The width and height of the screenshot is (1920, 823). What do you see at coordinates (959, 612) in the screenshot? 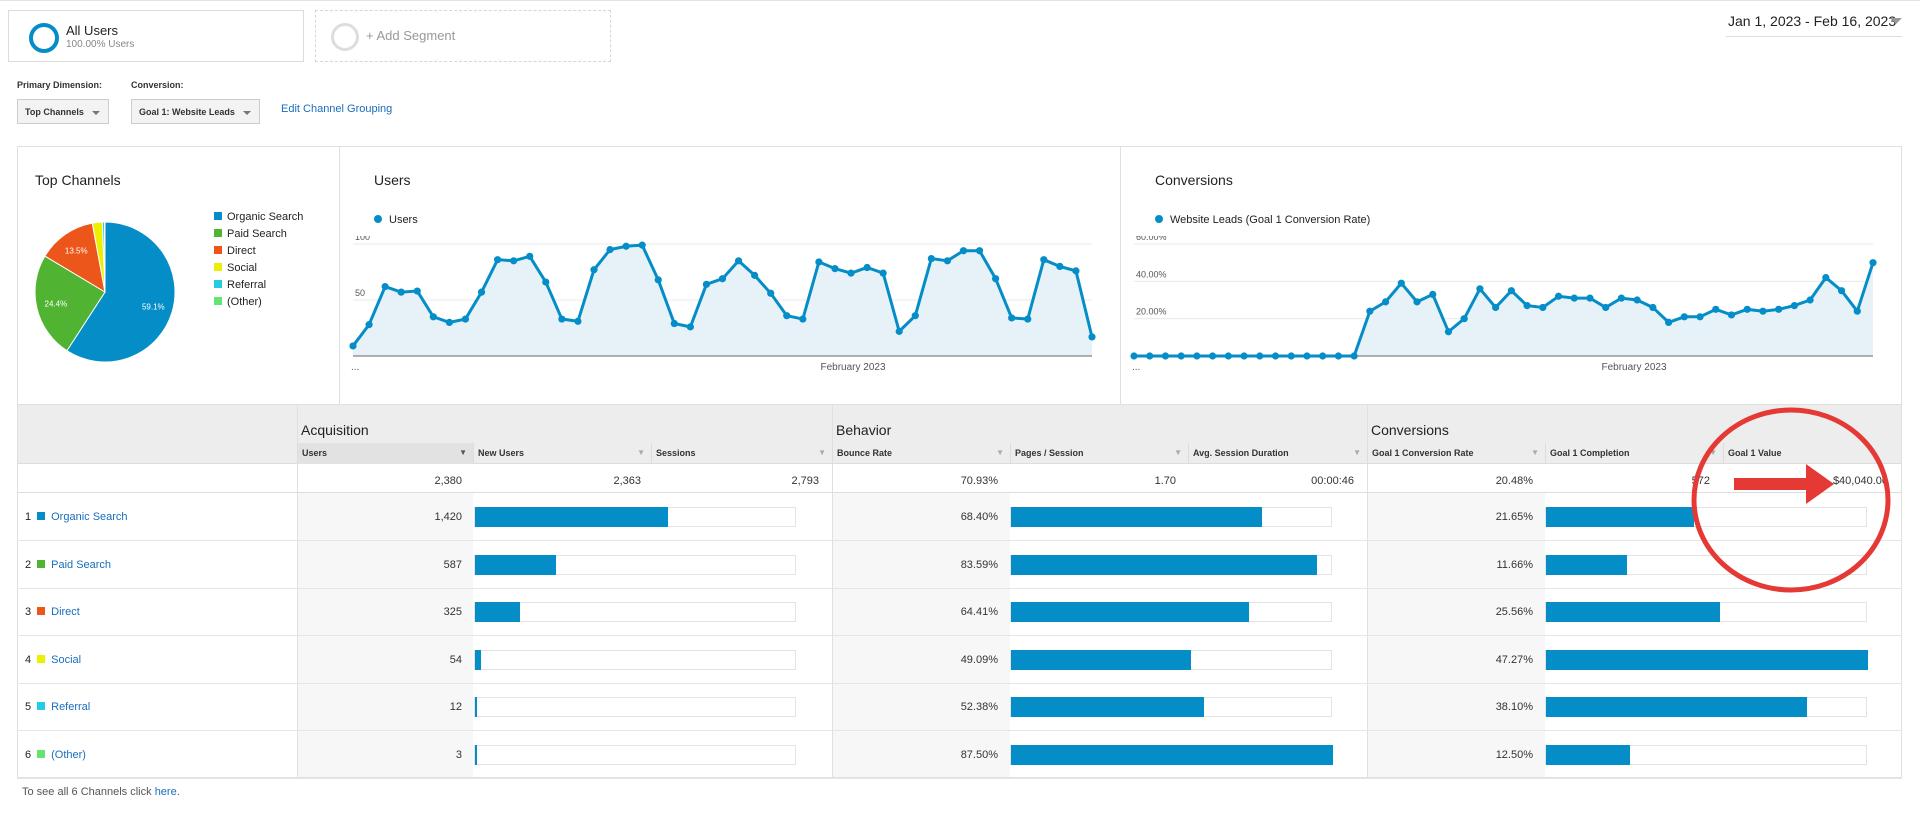
I see `table-row: 3 Direct 325 64.41% 25.56%` at bounding box center [959, 612].